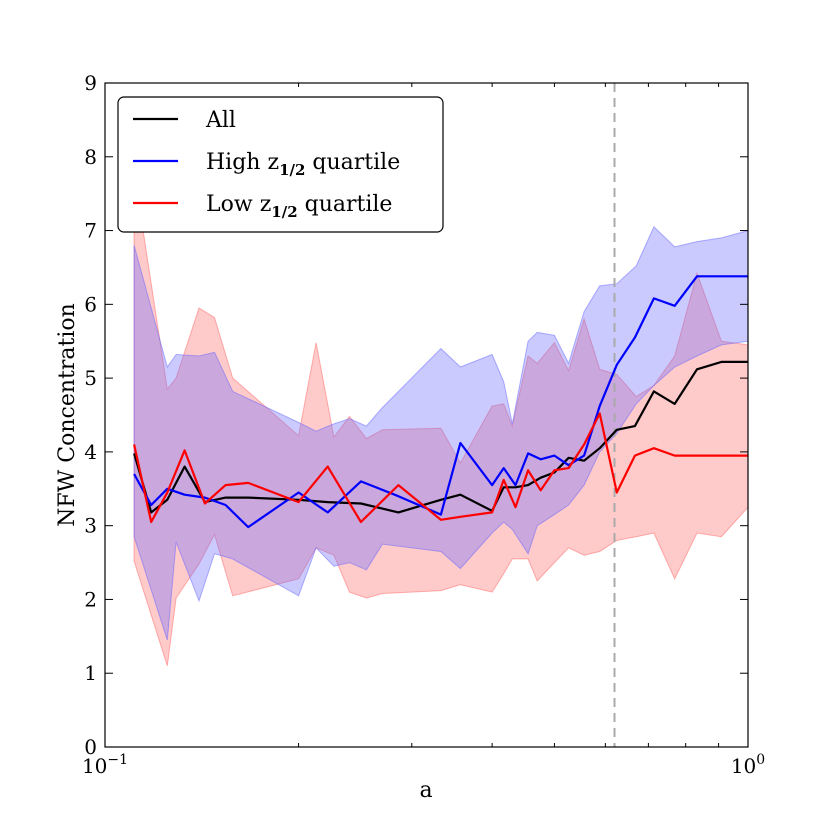 The width and height of the screenshot is (830, 830). I want to click on y-tick-label: 1, so click(90, 673).